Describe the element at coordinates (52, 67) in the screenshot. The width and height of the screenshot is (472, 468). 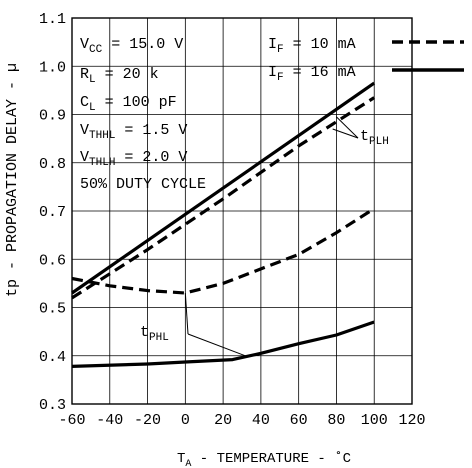
I see `y-tick-label: 1.0` at that location.